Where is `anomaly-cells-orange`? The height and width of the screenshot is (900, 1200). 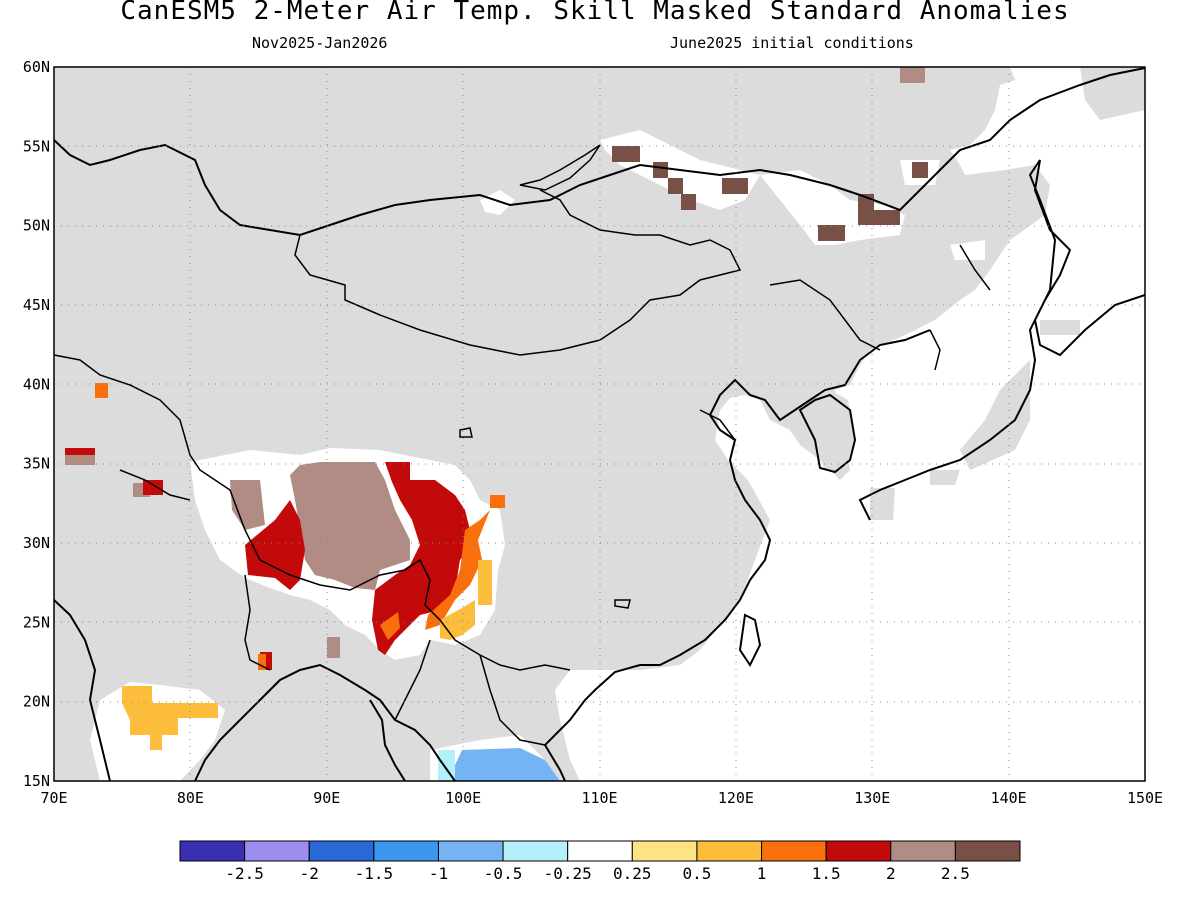 anomaly-cells-orange is located at coordinates (300, 526).